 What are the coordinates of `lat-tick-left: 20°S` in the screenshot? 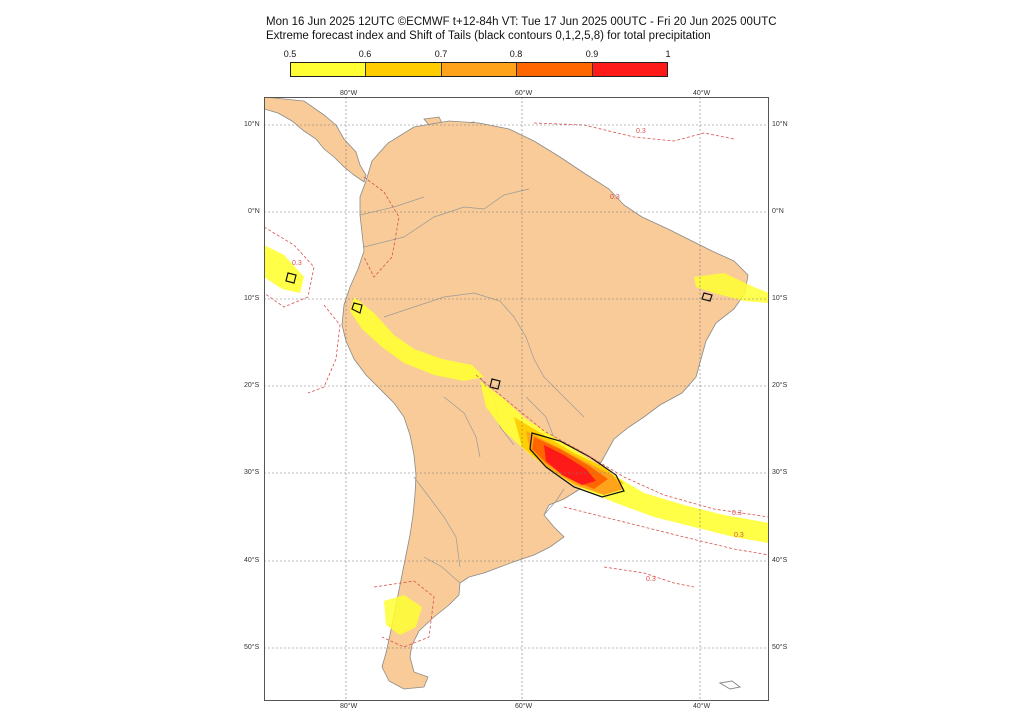 It's located at (252, 385).